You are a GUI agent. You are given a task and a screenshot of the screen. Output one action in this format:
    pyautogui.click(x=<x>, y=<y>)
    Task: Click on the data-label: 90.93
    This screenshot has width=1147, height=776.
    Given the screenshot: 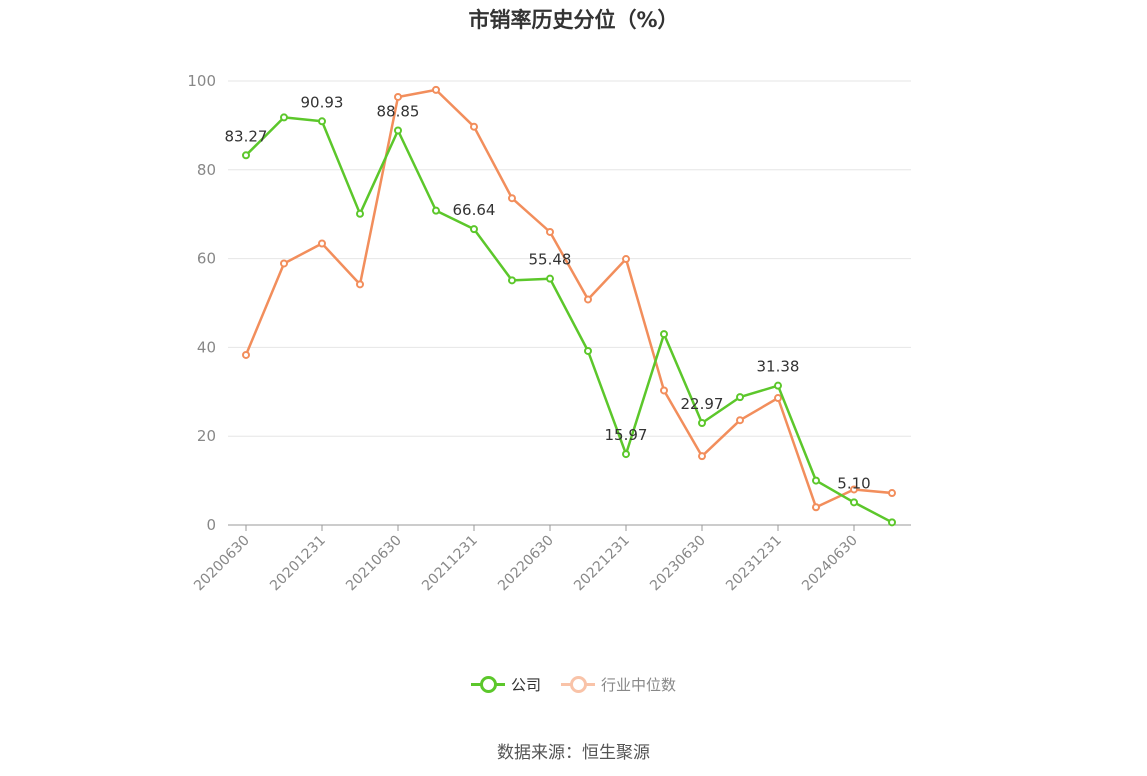 What is the action you would take?
    pyautogui.click(x=322, y=102)
    